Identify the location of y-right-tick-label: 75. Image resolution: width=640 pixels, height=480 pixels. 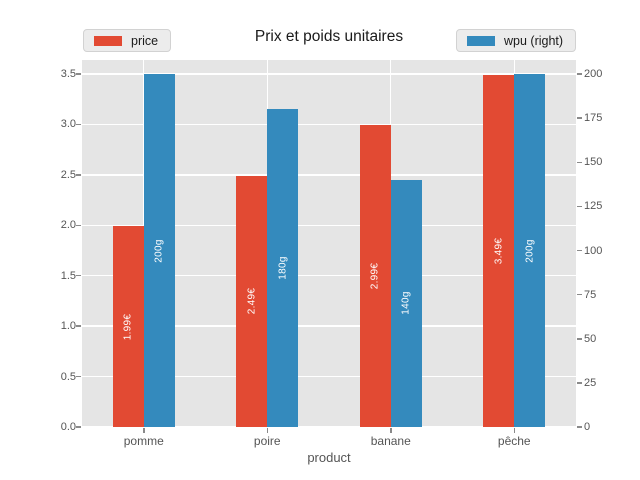
(590, 294).